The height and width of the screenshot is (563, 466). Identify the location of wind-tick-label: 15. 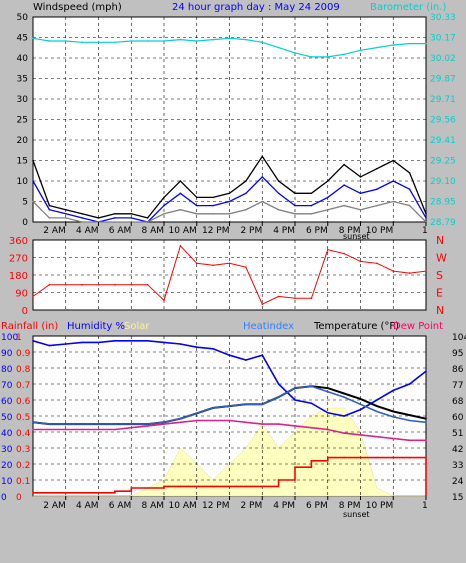
(22, 162).